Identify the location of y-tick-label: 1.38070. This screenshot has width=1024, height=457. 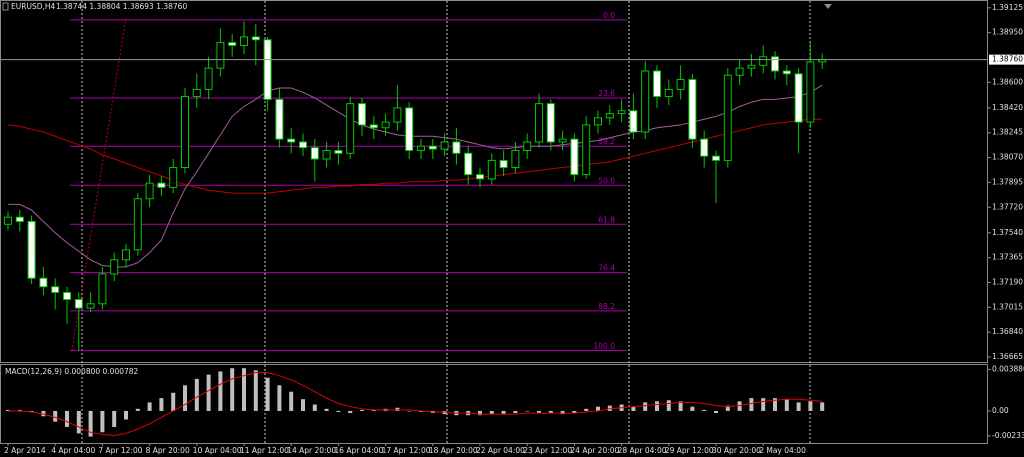
(1007, 157).